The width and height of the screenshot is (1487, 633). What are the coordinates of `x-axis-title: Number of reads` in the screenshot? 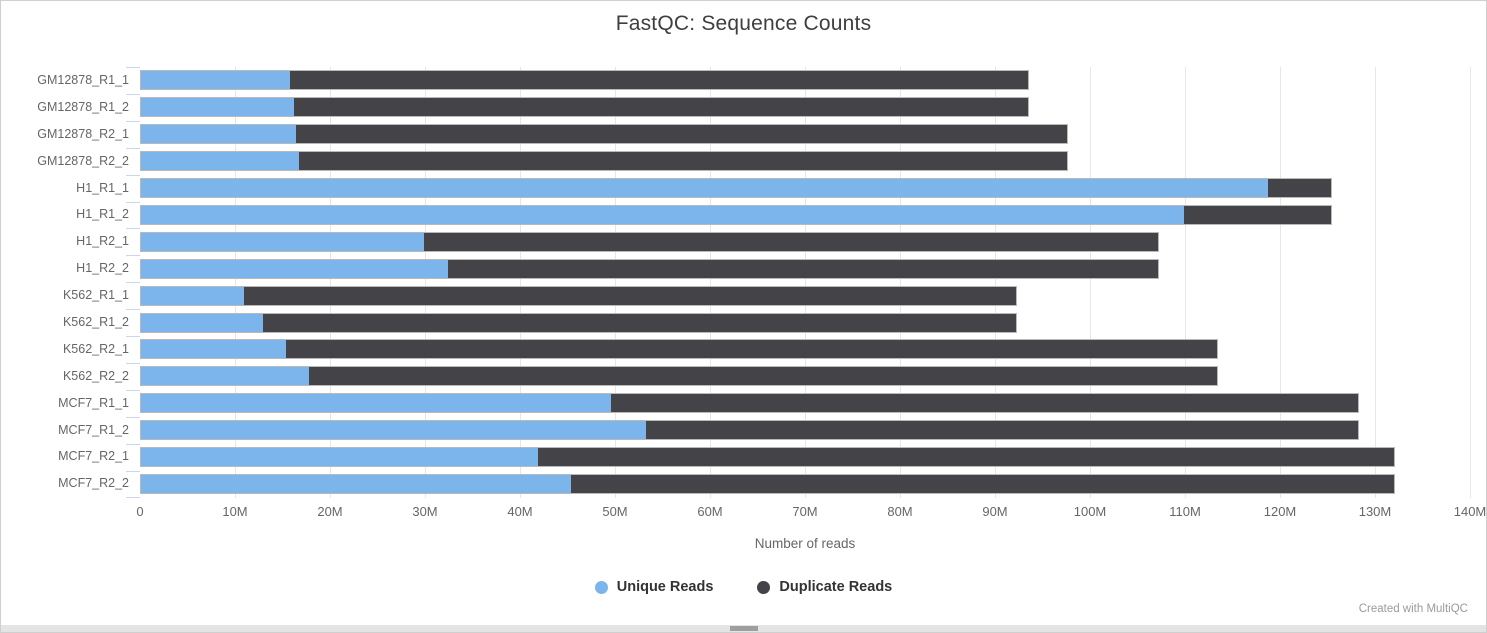 It's located at (805, 543).